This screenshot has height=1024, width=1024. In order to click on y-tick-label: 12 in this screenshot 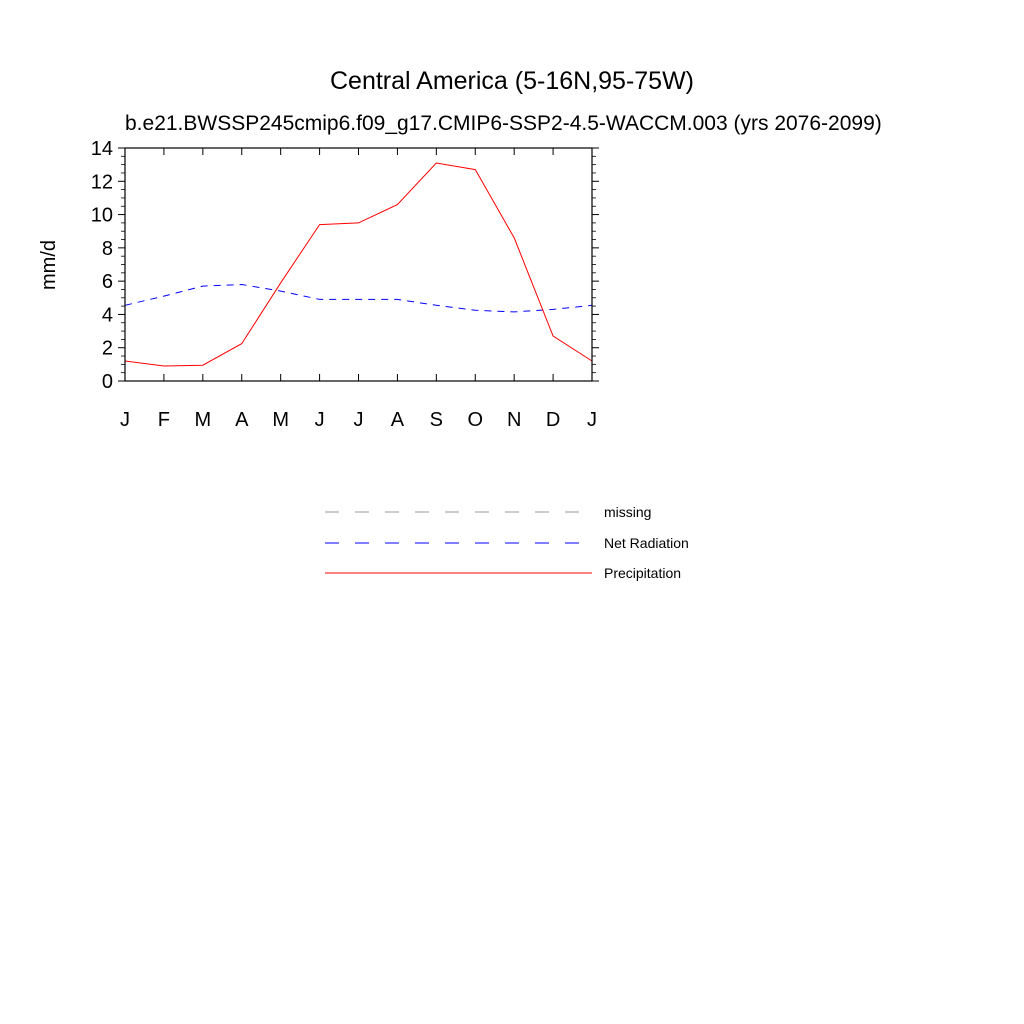, I will do `click(102, 182)`.